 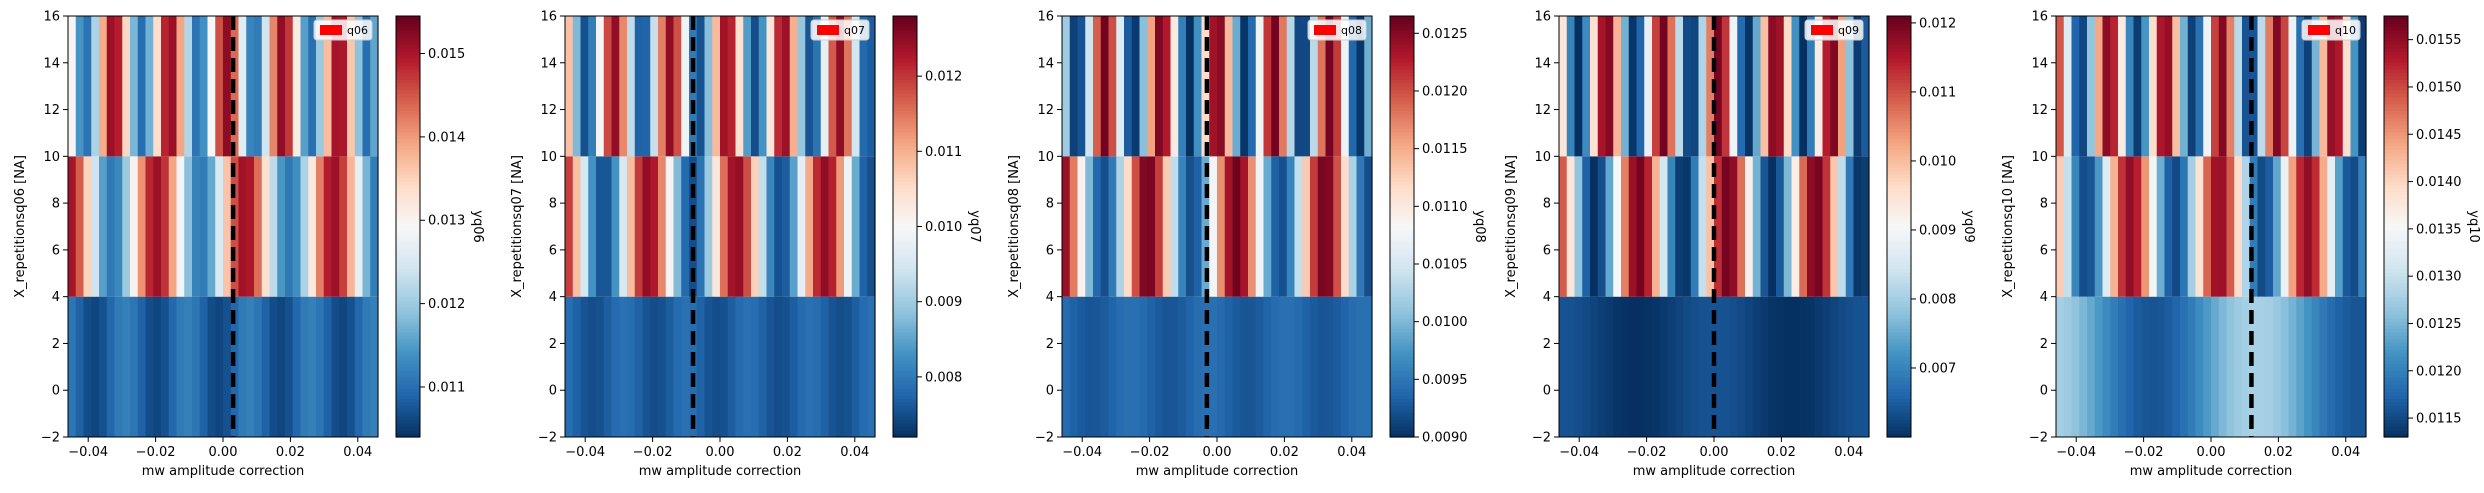 I want to click on colorbar-tick-label: 0.010, so click(x=943, y=227).